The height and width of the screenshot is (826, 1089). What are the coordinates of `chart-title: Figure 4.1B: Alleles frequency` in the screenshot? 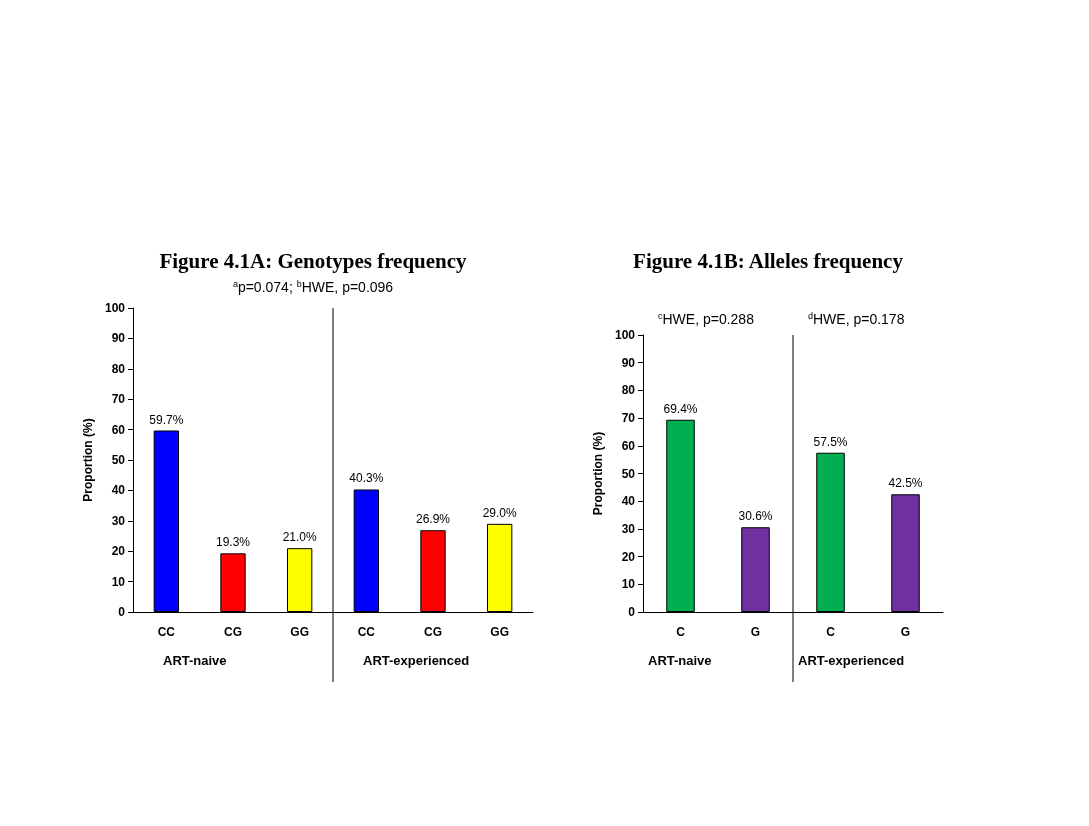 It's located at (768, 260).